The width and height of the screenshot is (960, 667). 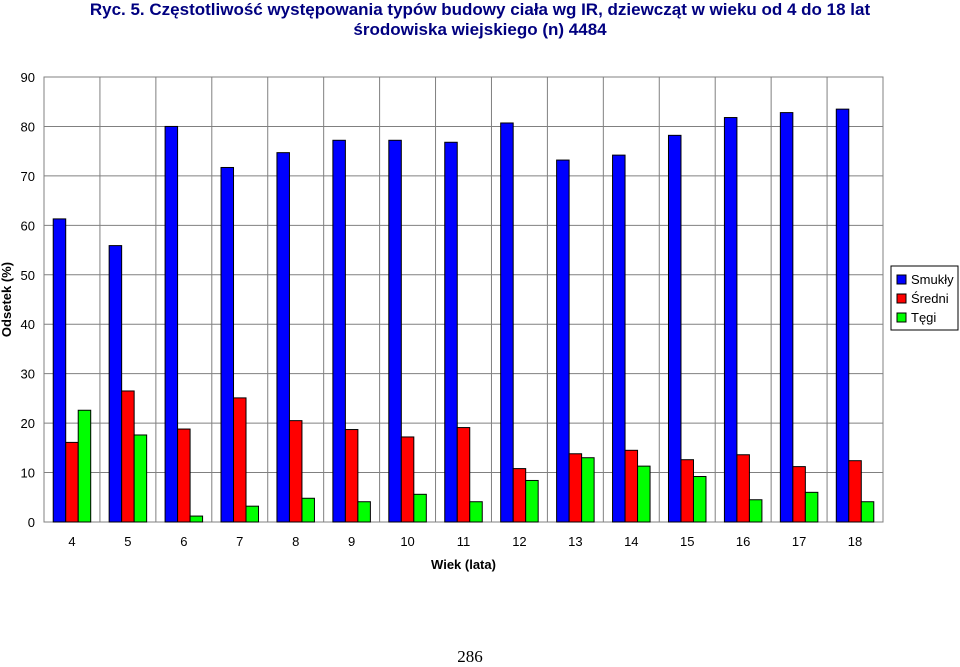 I want to click on bar-Tęgi-17, so click(x=811, y=507).